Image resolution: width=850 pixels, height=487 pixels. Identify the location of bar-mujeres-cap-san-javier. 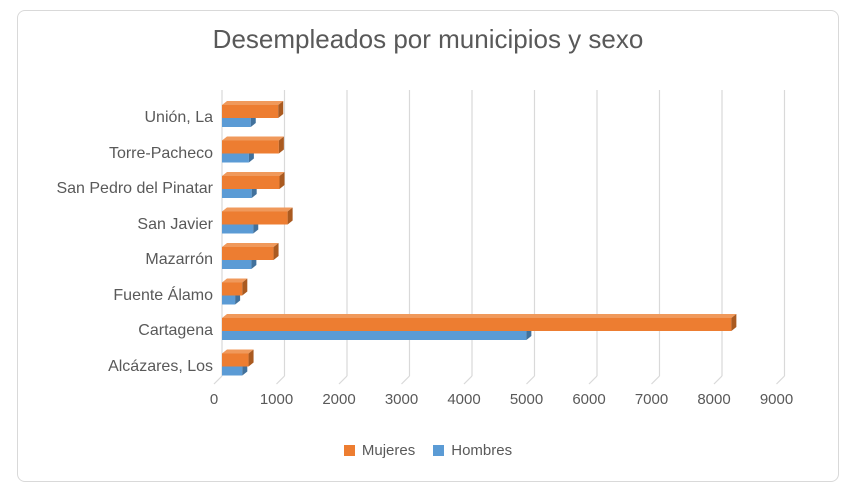
(290, 216).